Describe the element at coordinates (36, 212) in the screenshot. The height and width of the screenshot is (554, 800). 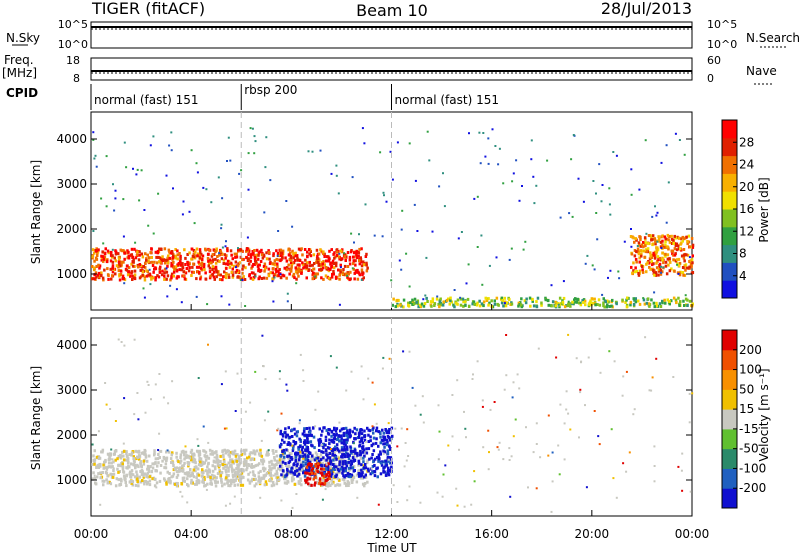
I see `power-ylabel: Slant Range [km]` at that location.